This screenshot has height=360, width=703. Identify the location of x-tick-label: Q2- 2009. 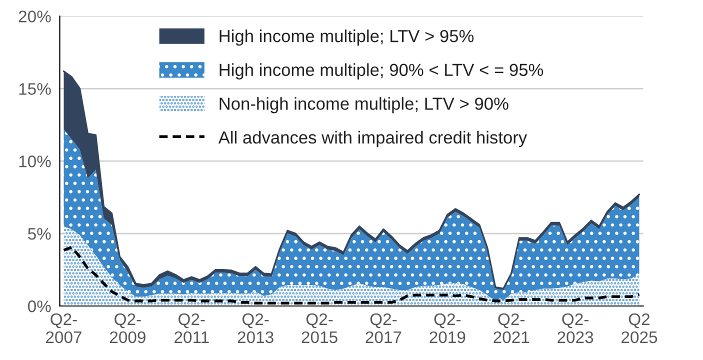
(128, 328).